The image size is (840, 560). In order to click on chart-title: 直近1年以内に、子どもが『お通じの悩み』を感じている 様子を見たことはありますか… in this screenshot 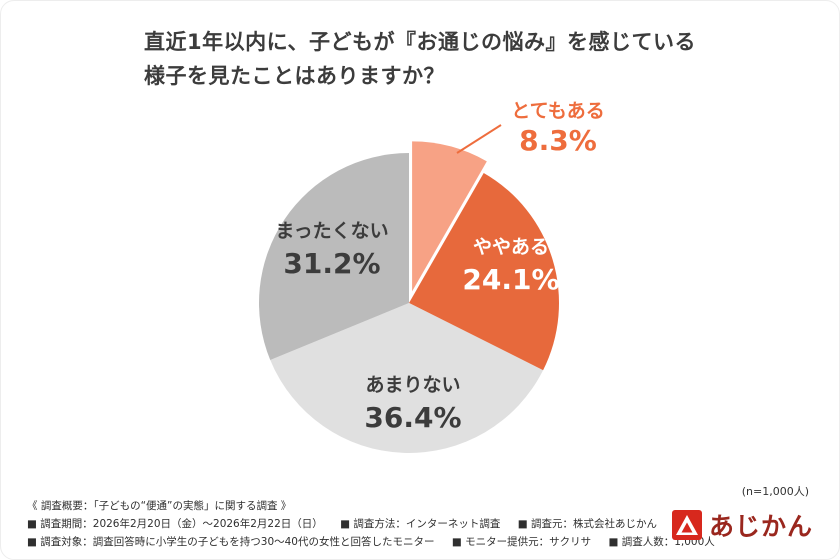, I will do `click(420, 59)`.